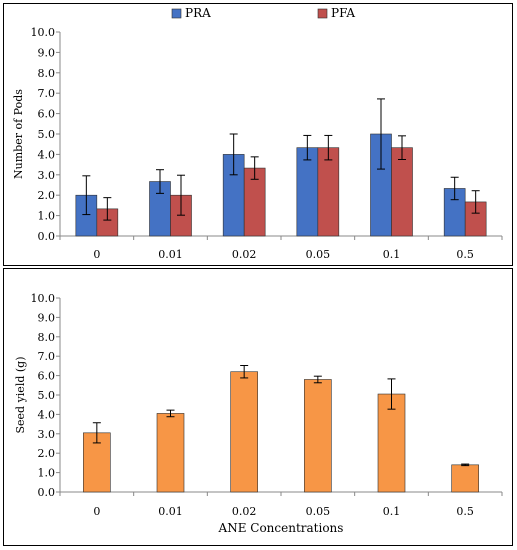 The image size is (517, 550). What do you see at coordinates (20, 394) in the screenshot?
I see `y-axis-label: Seed yield (g)` at bounding box center [20, 394].